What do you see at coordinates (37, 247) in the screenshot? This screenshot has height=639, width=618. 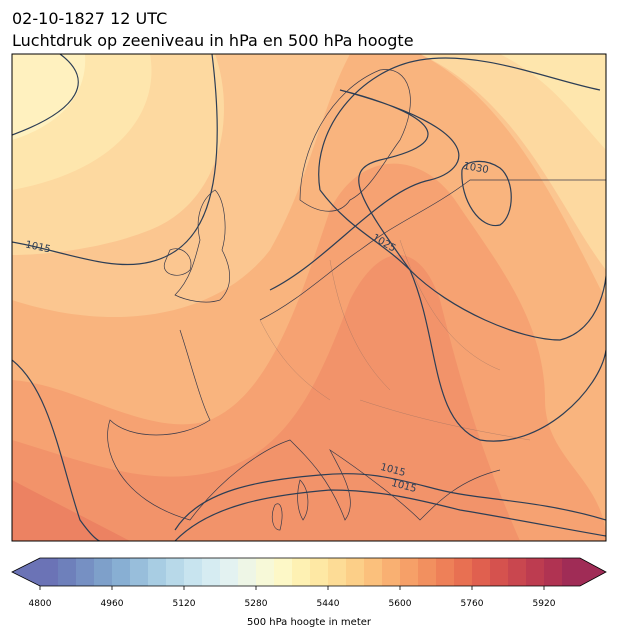 I see `isobar-label: 1015` at bounding box center [37, 247].